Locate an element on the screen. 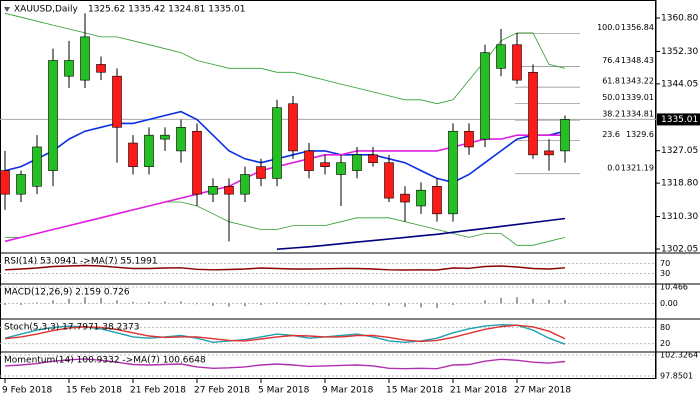 This screenshot has width=700, height=400. fib-level: 76.4 is located at coordinates (611, 60).